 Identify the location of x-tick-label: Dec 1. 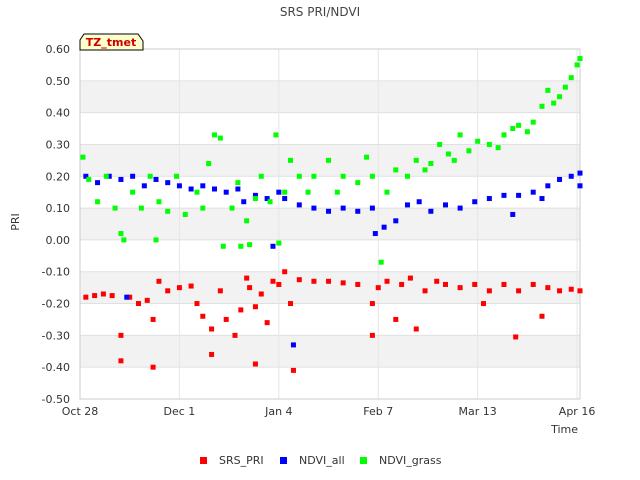
(180, 411).